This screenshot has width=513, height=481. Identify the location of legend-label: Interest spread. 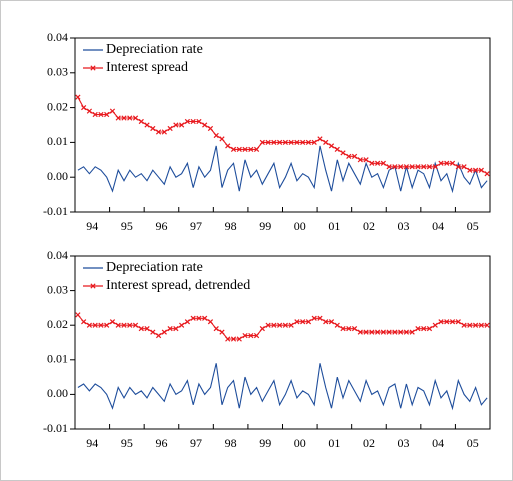
(147, 67).